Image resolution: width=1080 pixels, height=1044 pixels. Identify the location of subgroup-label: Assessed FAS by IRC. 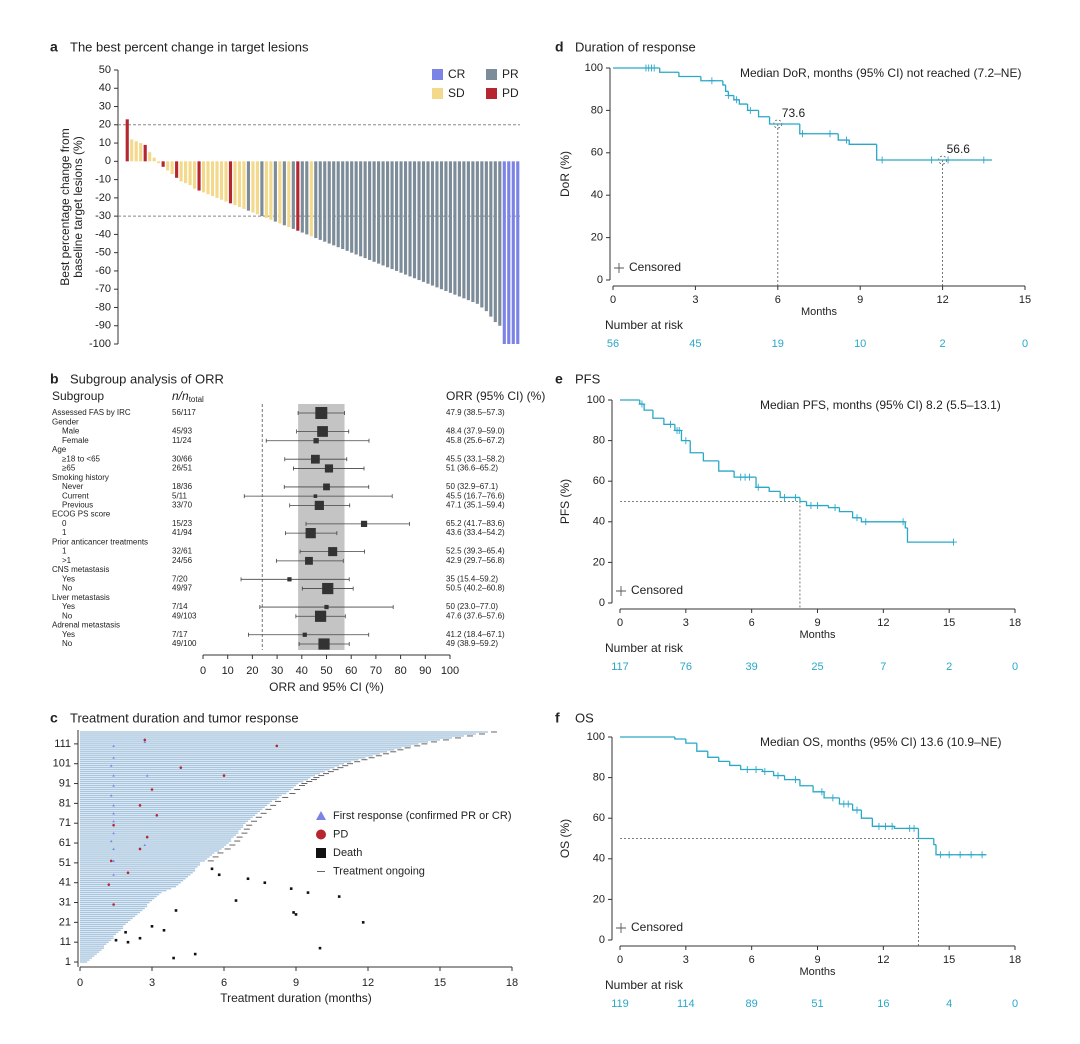
(91, 412).